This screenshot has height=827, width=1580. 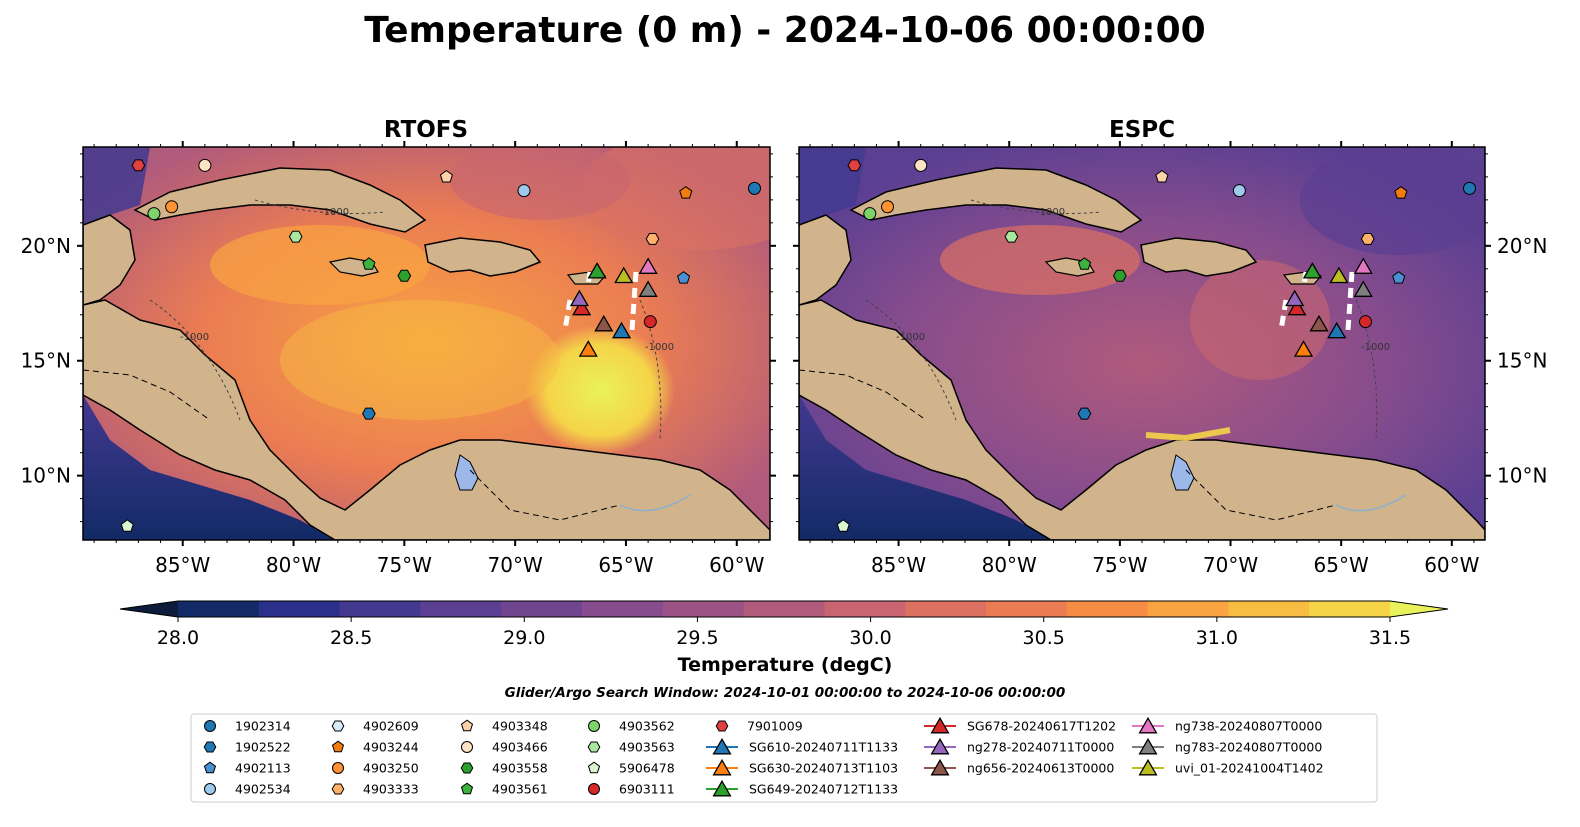 What do you see at coordinates (263, 726) in the screenshot?
I see `legend-label: 1902314` at bounding box center [263, 726].